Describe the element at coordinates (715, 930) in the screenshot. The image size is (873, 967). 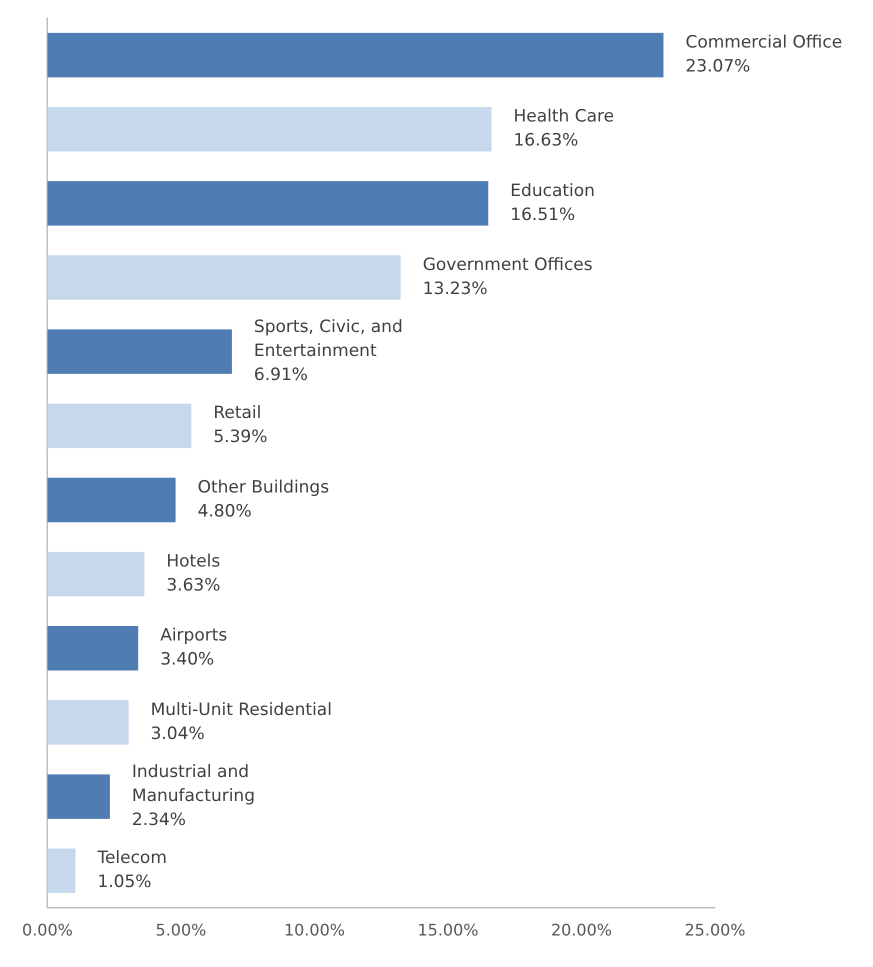
I see `x-tick-label: 25.00%` at that location.